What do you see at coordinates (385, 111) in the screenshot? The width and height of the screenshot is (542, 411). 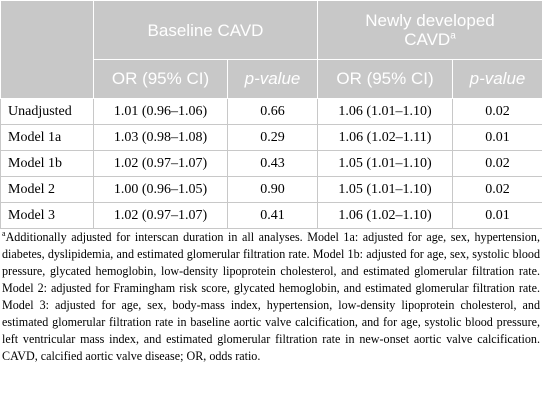 I see `cell-or-new: 1.06 (1.01–1.10)` at bounding box center [385, 111].